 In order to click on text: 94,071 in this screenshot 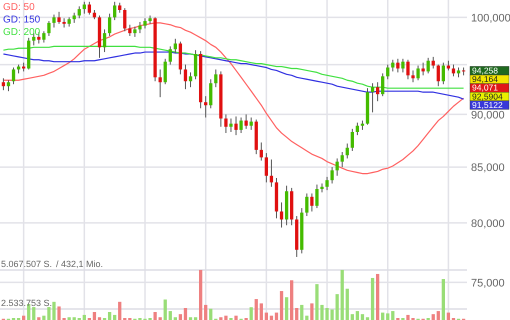, I will do `click(485, 87)`.